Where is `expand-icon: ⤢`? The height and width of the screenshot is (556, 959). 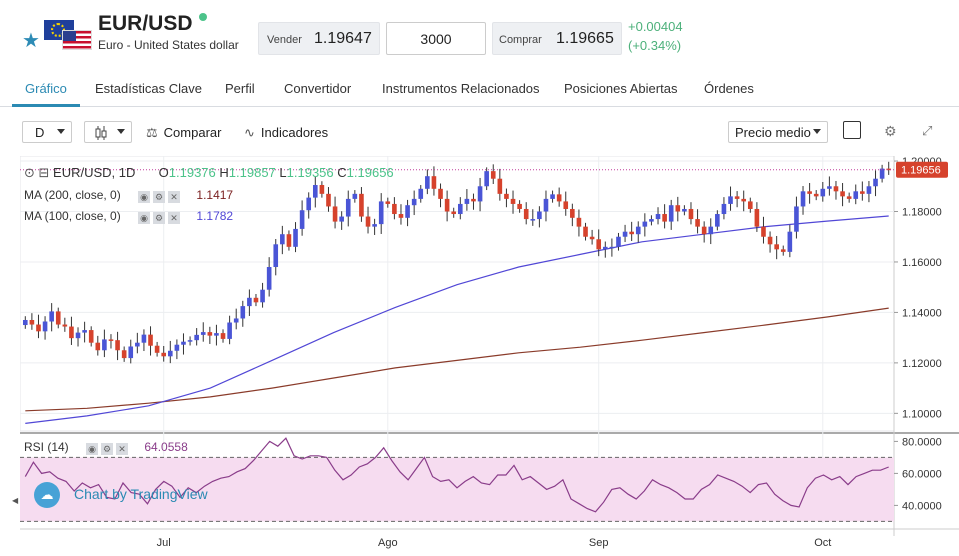
expand-icon: ⤢ is located at coordinates (927, 130).